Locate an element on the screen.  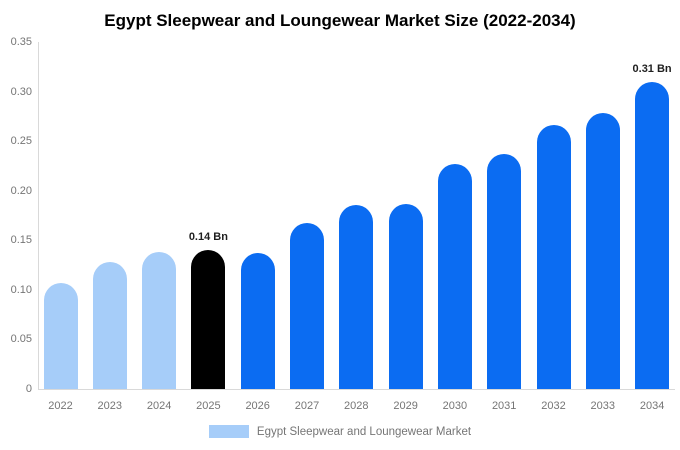
bar-2028 is located at coordinates (356, 296).